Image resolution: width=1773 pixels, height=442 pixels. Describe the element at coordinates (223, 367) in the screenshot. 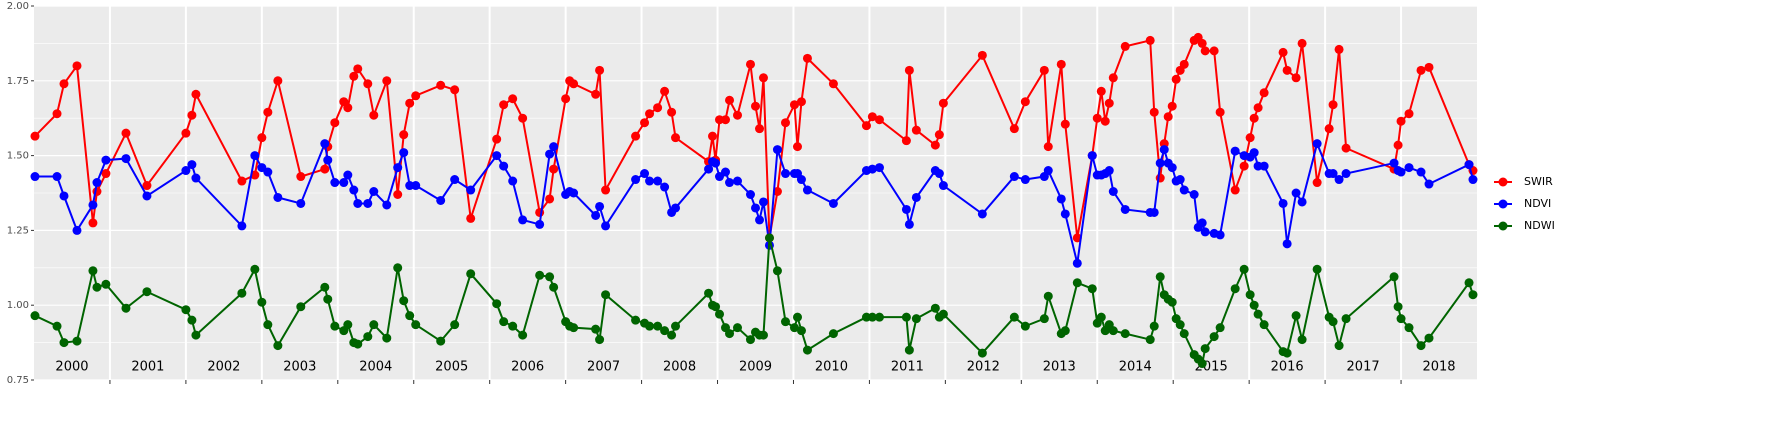

I see `x-tick-label: 2002` at that location.